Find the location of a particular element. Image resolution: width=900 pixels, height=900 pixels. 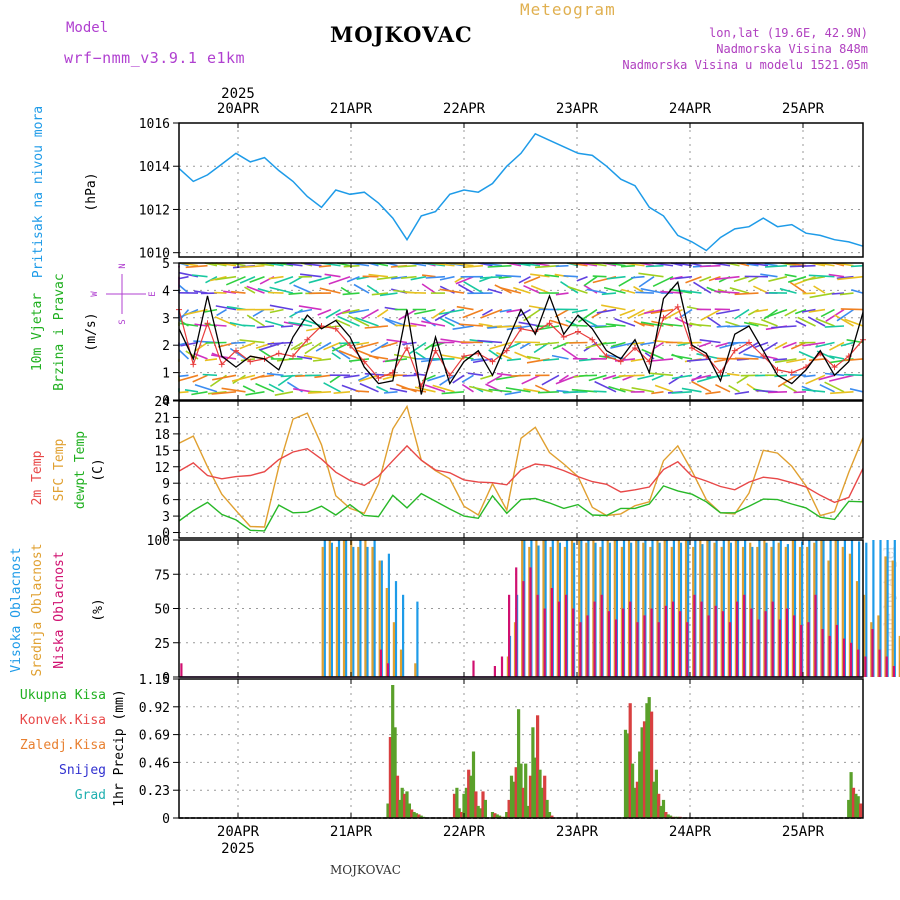

precip-legend-conv: Konvek.Kisa is located at coordinates (63, 720).